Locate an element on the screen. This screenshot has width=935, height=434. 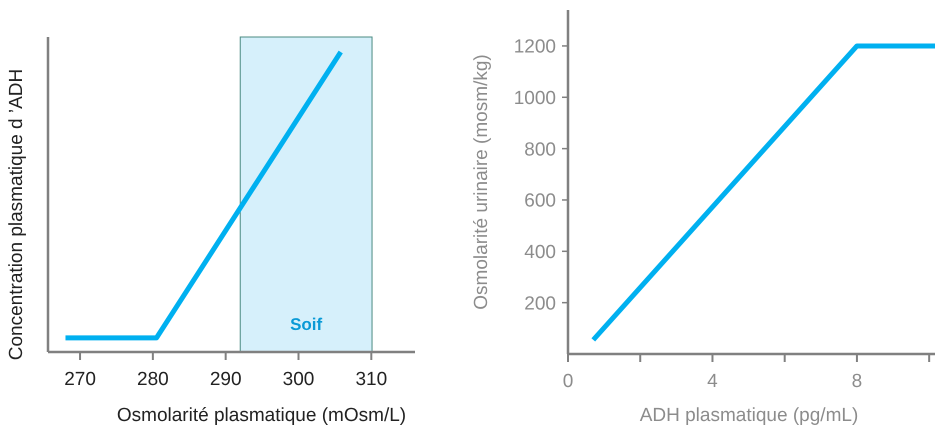
x-tick-label: 4 is located at coordinates (712, 381).